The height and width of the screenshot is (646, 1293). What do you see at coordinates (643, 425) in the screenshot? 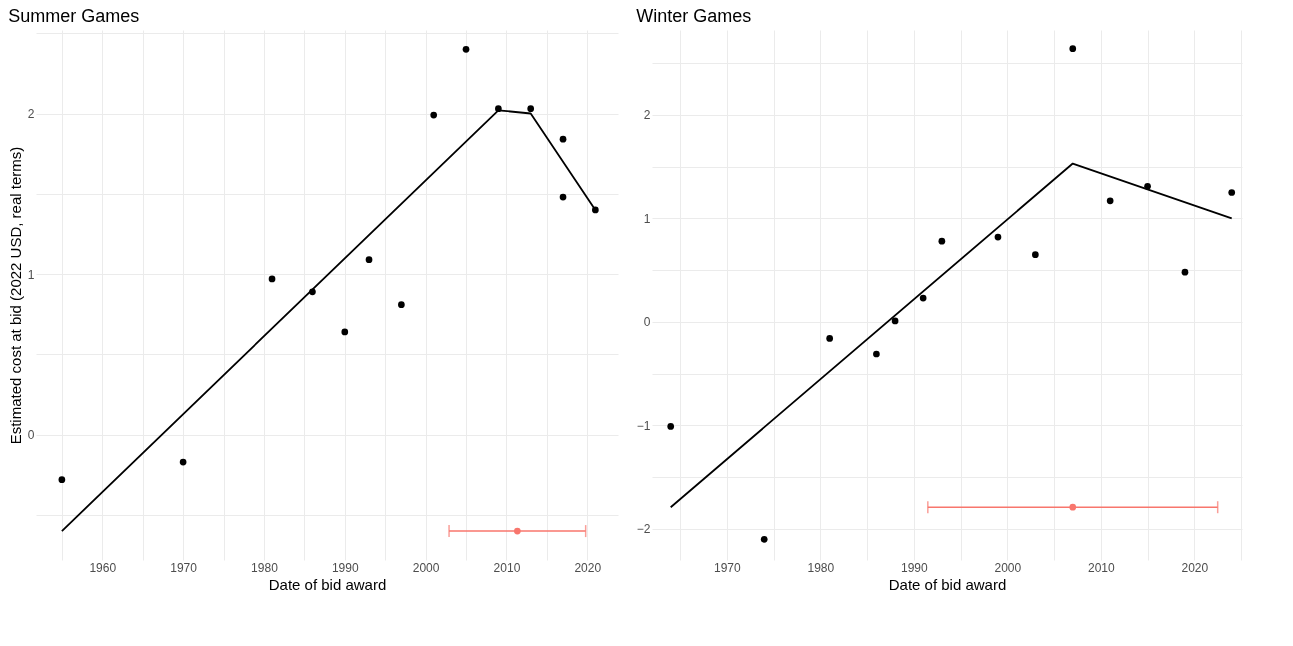
I see `y-tick-label: −1` at bounding box center [643, 425].